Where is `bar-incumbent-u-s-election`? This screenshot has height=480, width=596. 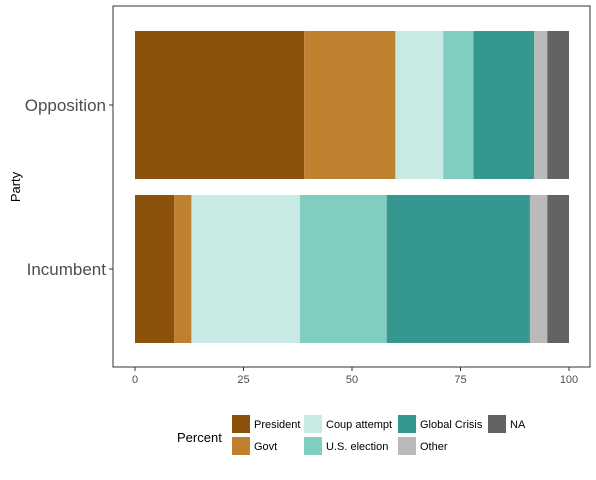 bar-incumbent-u-s-election is located at coordinates (343, 269).